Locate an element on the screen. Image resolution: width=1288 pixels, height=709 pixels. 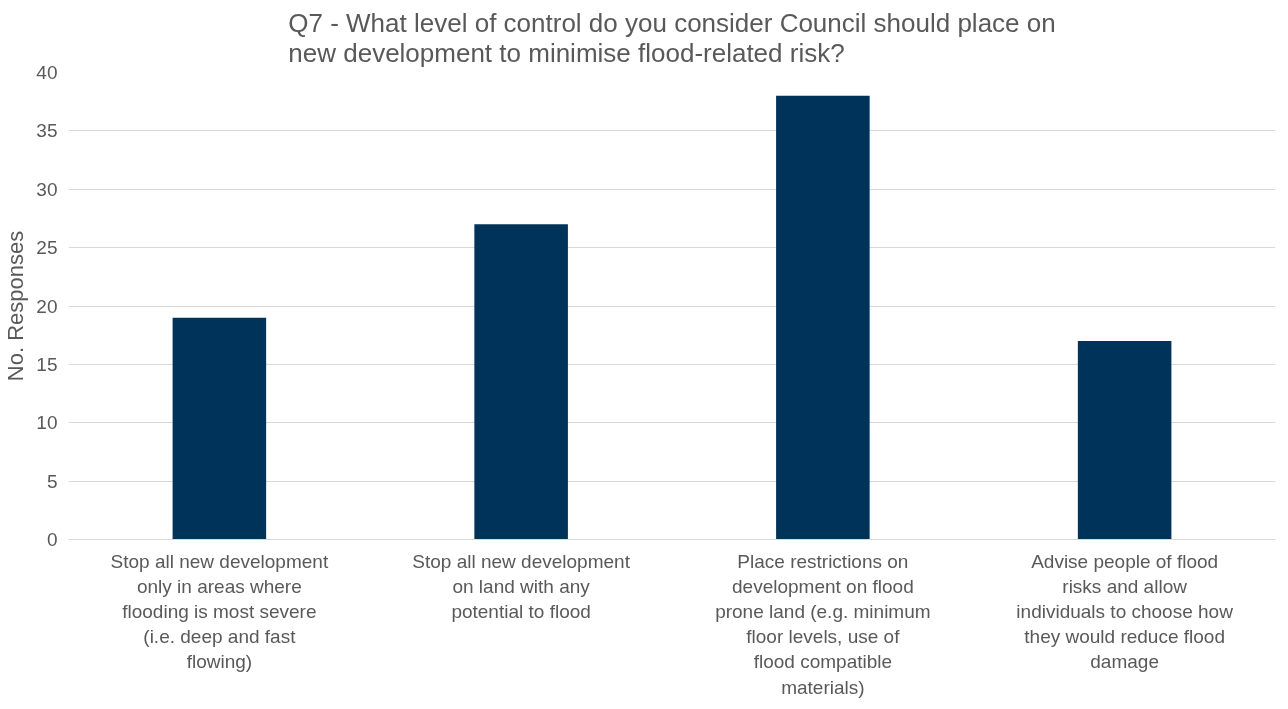
y-tick-label: 15 is located at coordinates (47, 364).